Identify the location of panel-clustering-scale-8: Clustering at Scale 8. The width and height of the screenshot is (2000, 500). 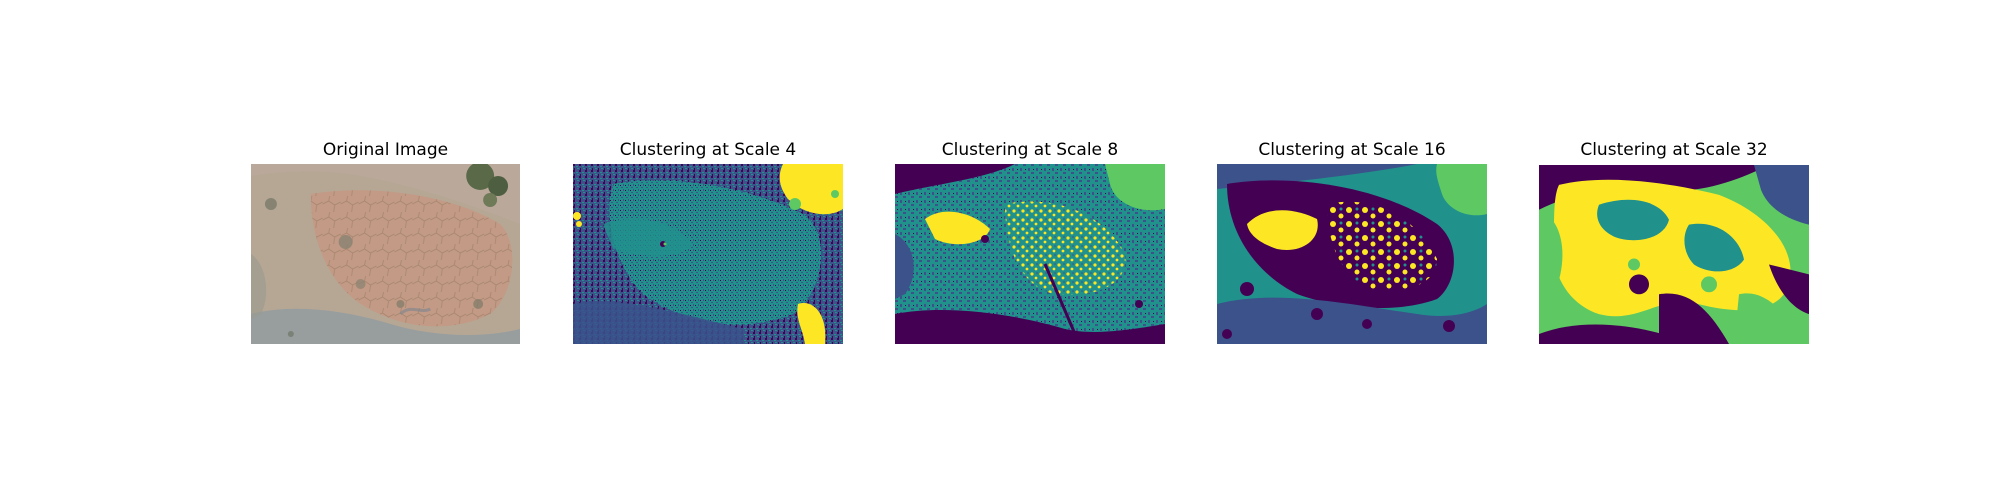
(1030, 242).